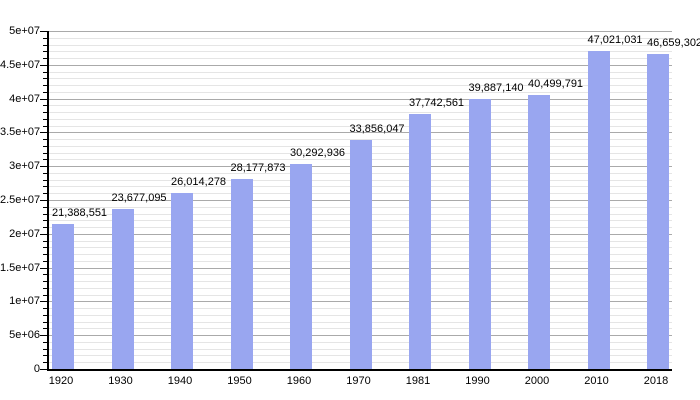 The width and height of the screenshot is (700, 400). I want to click on bar-1930, so click(122, 288).